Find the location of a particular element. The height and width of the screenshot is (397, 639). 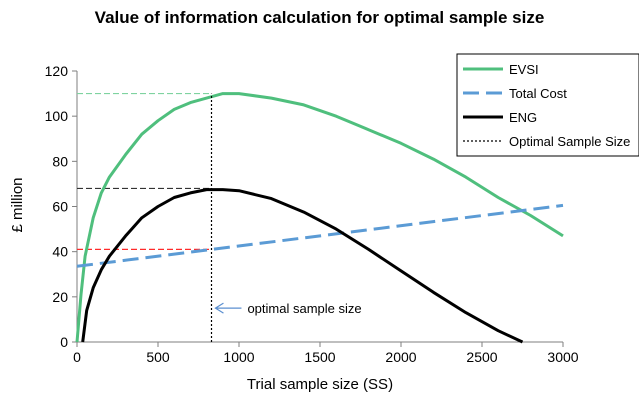

legend-label: Optimal Sample Size is located at coordinates (569, 141).